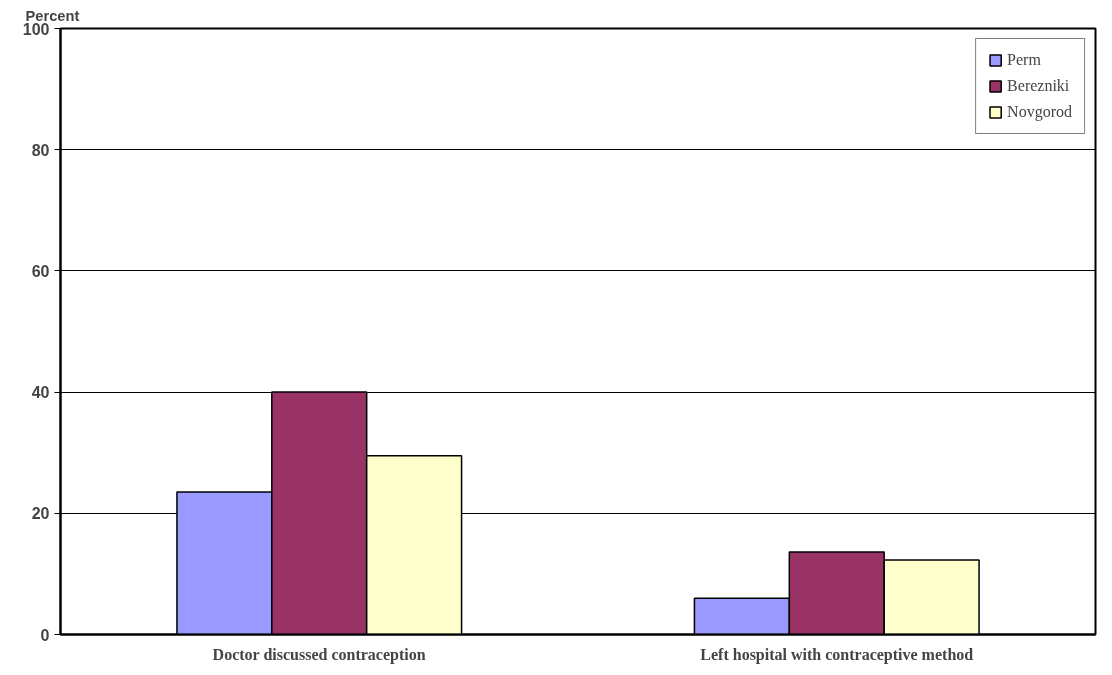 Image resolution: width=1112 pixels, height=675 pixels. Describe the element at coordinates (1038, 86) in the screenshot. I see `legend-label: Berezniki` at that location.